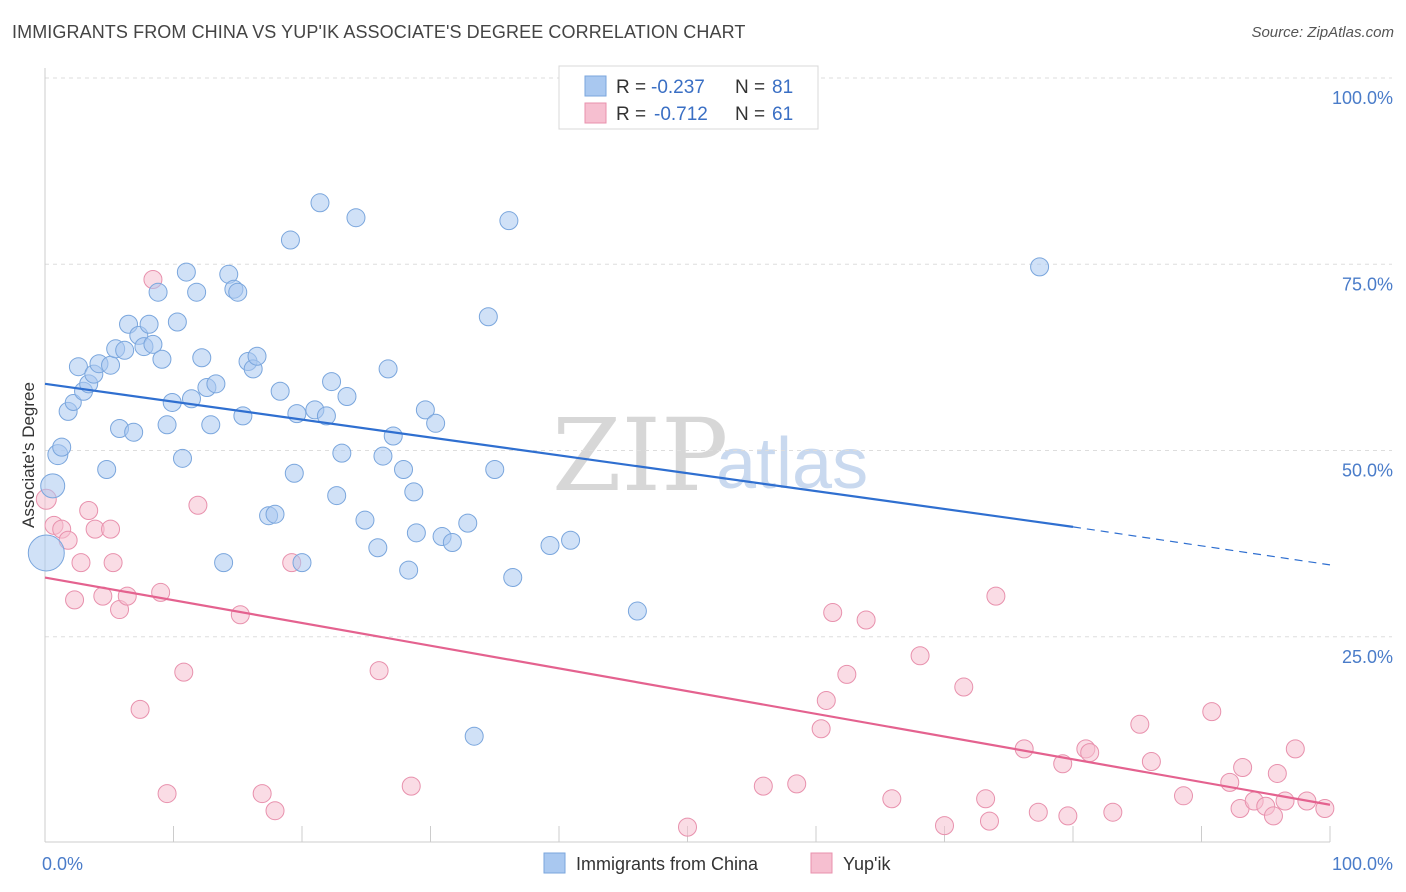  I want to click on bottom-legend-label-yupik: Yup'ik, so click(867, 864).